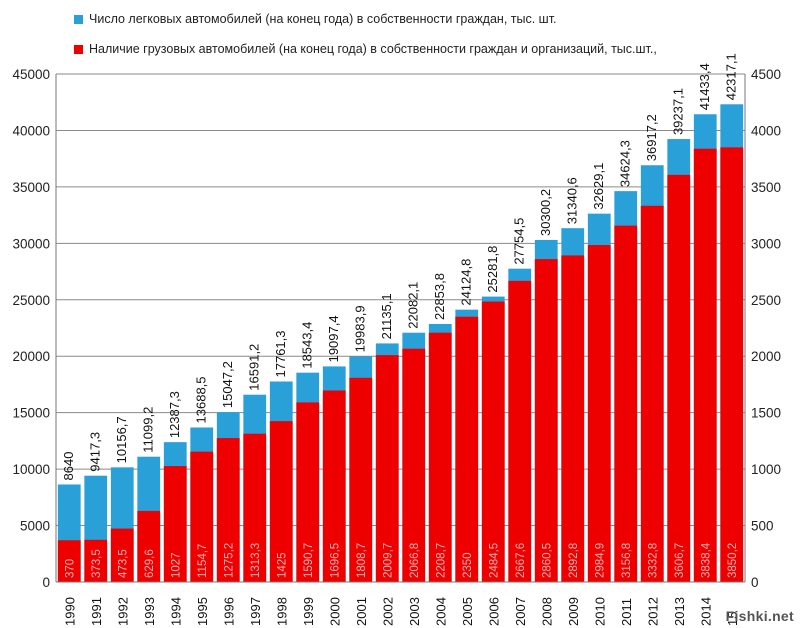 The height and width of the screenshot is (628, 800). Describe the element at coordinates (280, 353) in the screenshot. I see `data-label-cars: 17761,3` at that location.